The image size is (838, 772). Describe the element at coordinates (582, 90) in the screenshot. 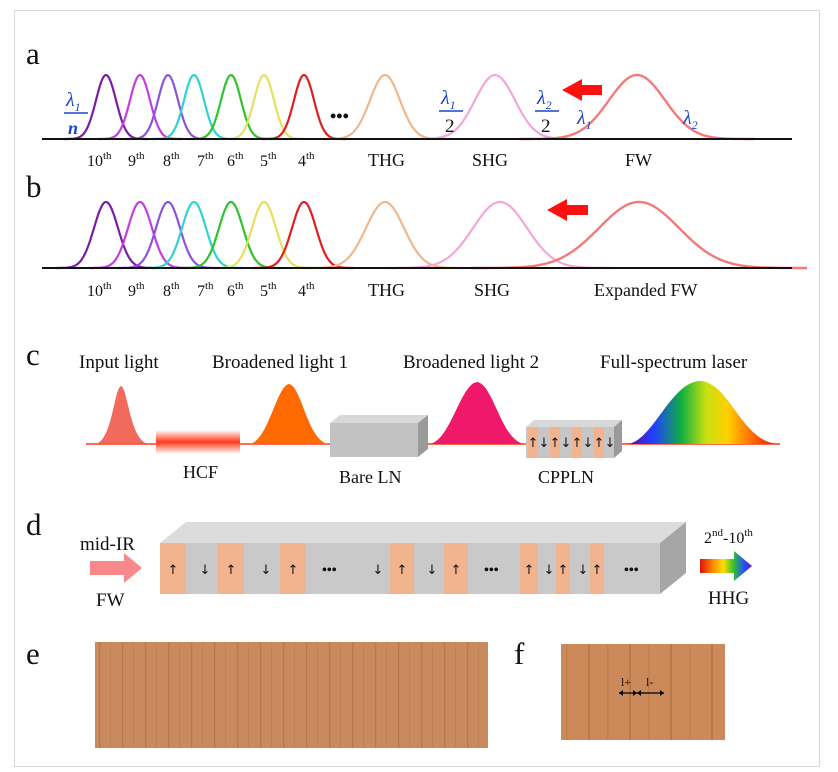

I see `panel-a-arrow-icon` at that location.